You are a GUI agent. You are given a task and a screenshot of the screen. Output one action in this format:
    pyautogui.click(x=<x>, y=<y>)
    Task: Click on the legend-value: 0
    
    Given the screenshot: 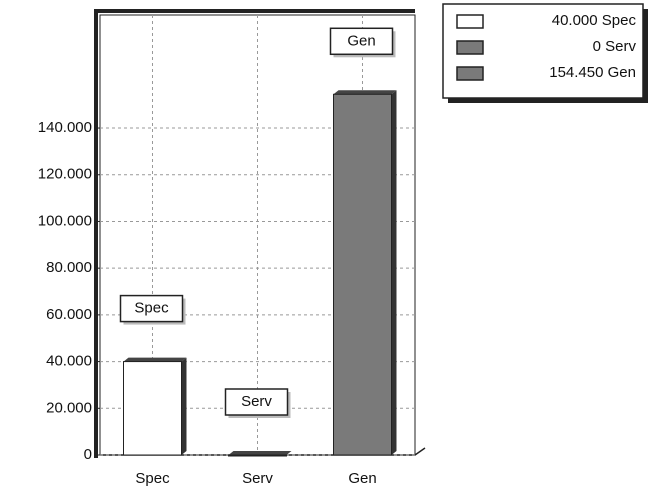 What is the action you would take?
    pyautogui.click(x=597, y=46)
    